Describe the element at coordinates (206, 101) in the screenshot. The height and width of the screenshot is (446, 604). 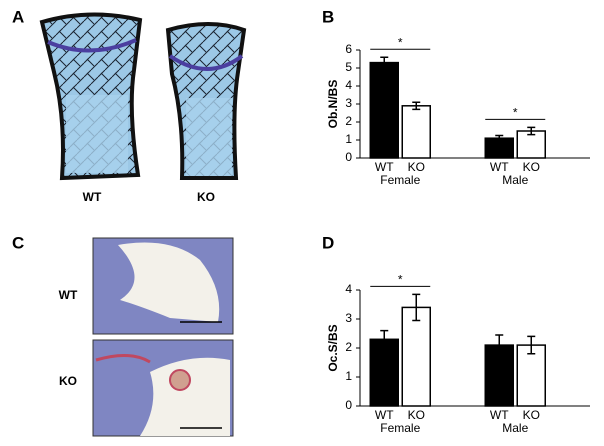
I see `bone-image-ko` at that location.